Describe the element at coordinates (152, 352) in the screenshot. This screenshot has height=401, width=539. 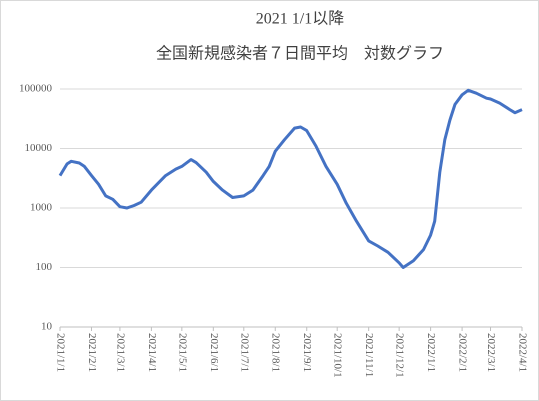
I see `x-tick-label: 2021/4/1` at that location.